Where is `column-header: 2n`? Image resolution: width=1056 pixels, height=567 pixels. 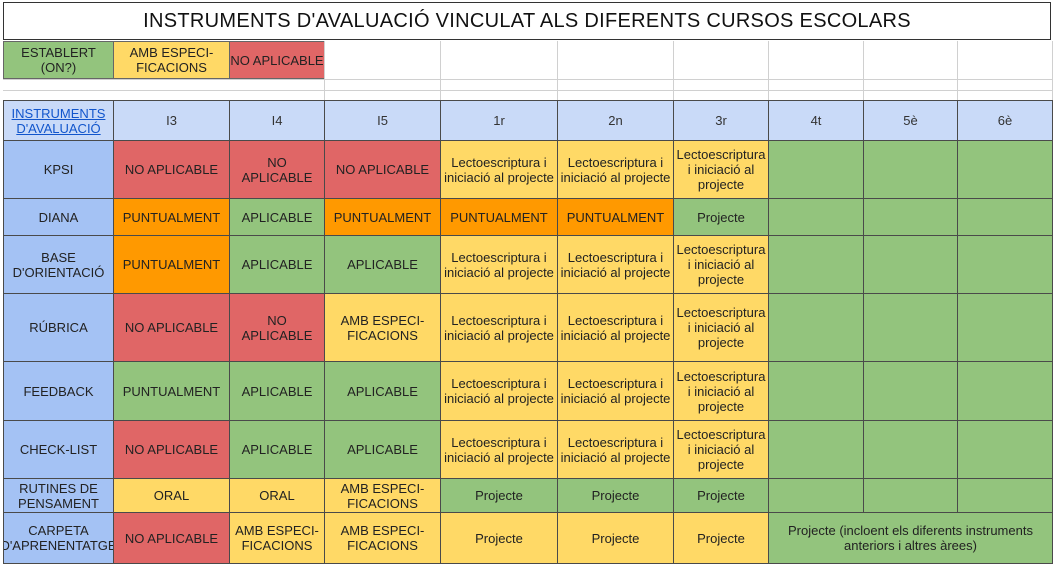 column-header: 2n is located at coordinates (615, 120).